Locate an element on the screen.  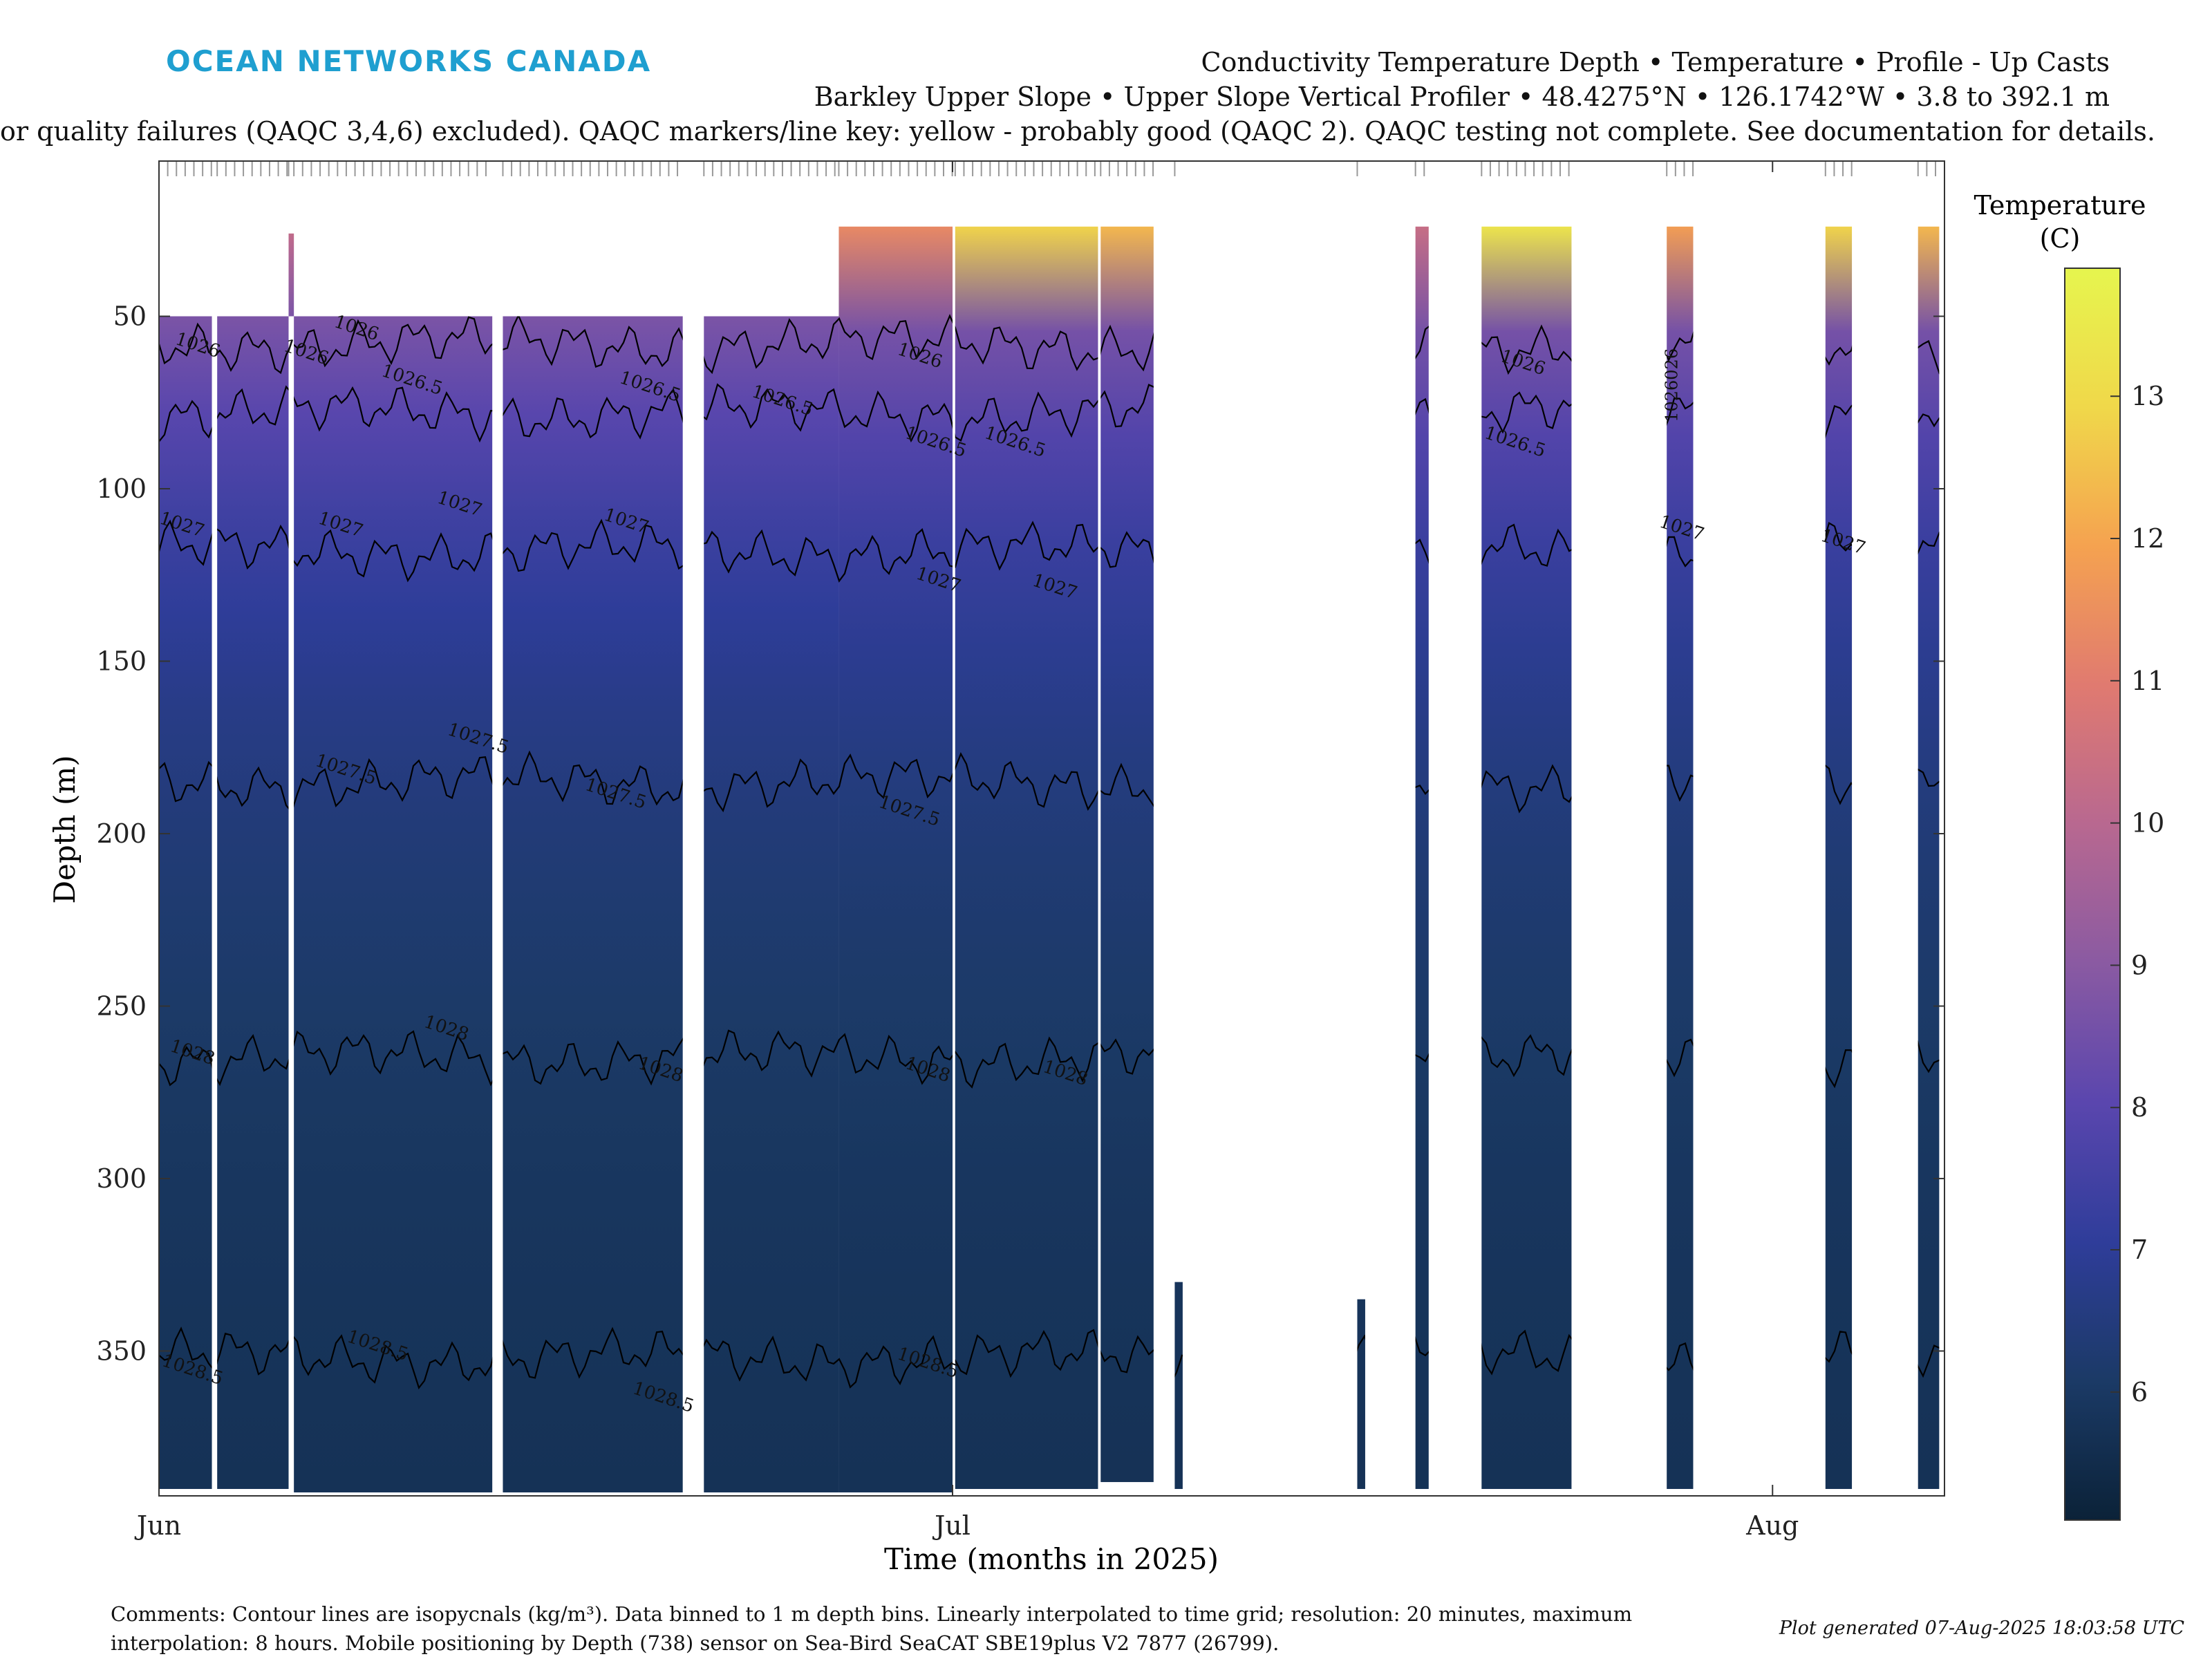
y-tick-label: 150 is located at coordinates (121, 661).